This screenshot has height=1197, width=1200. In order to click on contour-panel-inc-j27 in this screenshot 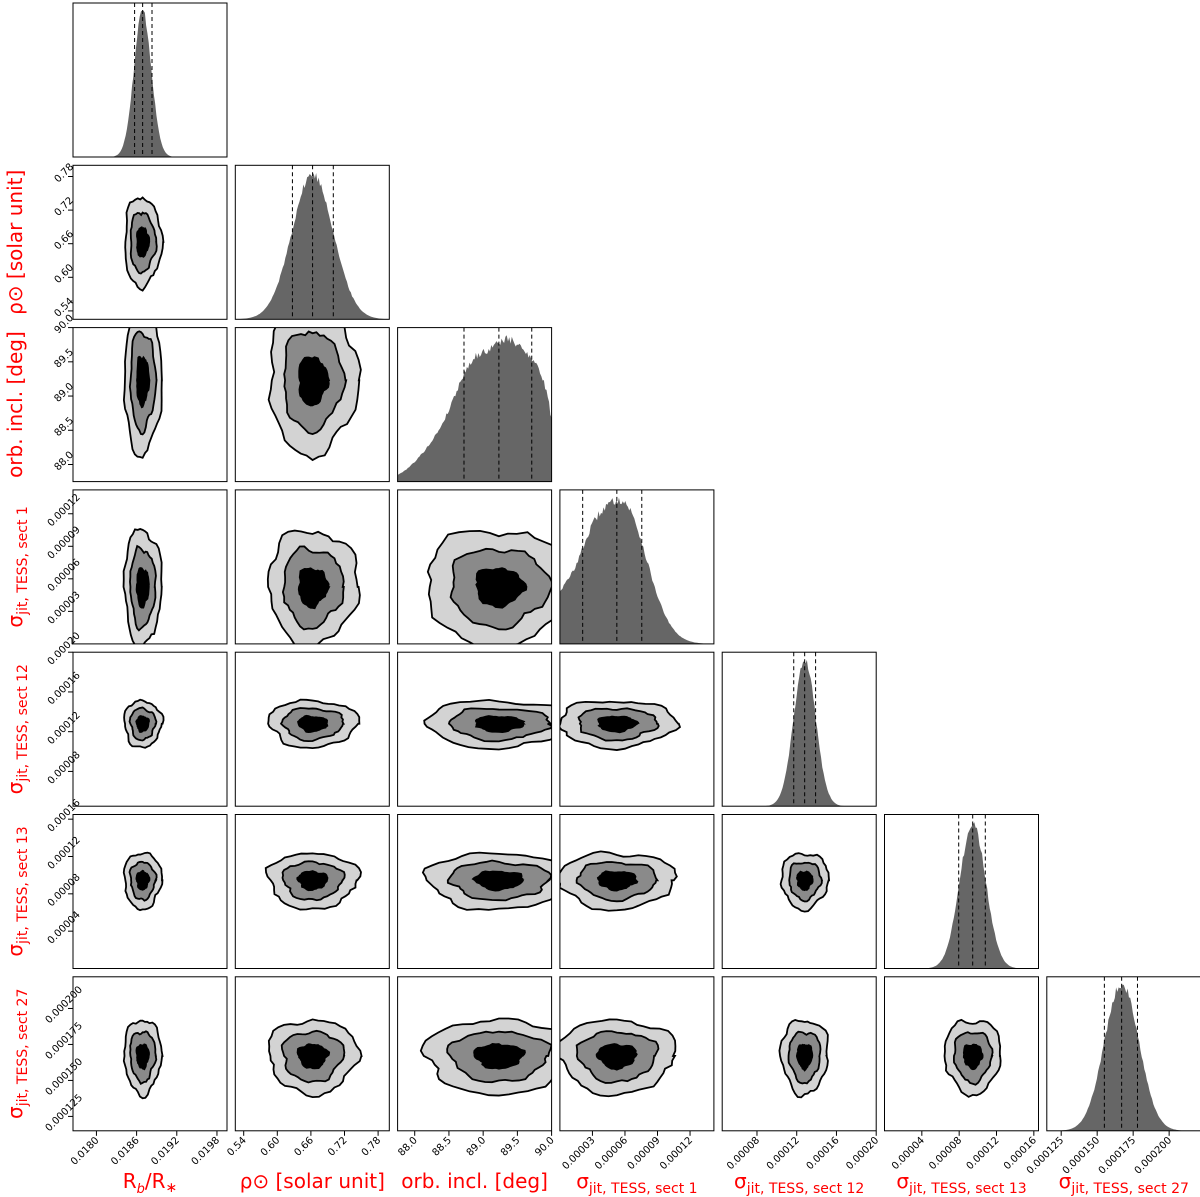, I will do `click(475, 1054)`.